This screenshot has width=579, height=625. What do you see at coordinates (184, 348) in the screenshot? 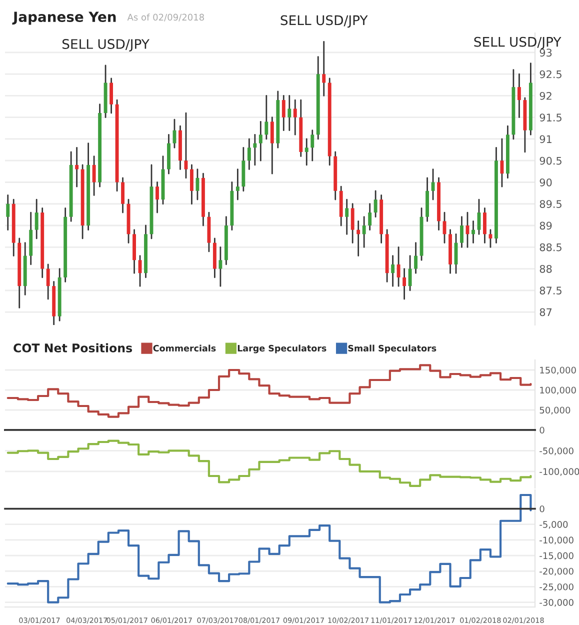
I see `legend-label: Commercials` at bounding box center [184, 348].